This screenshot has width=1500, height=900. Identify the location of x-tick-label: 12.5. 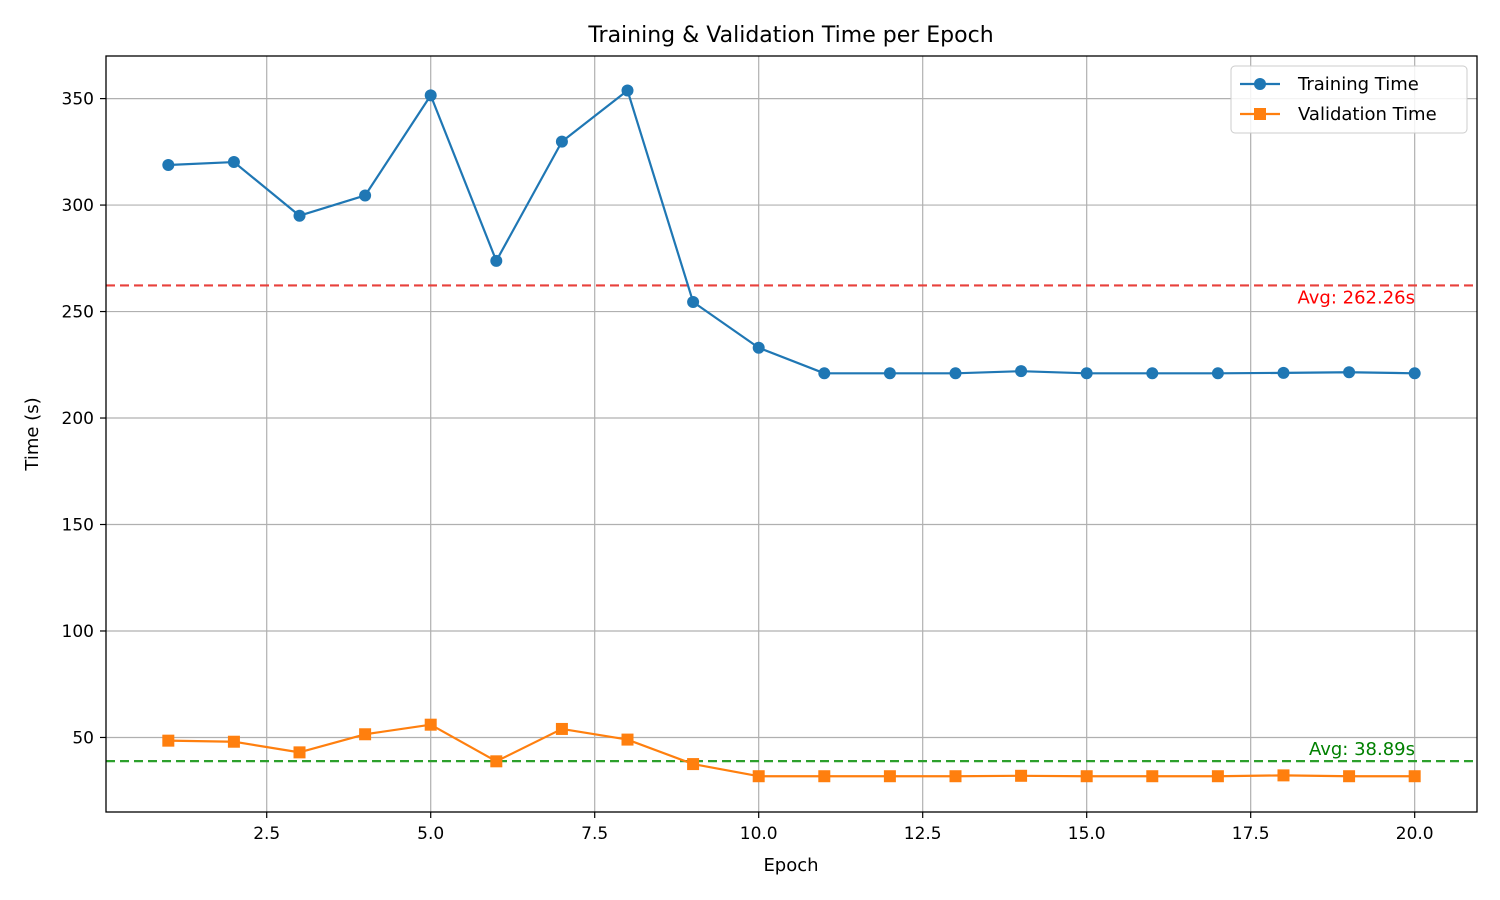
(923, 834).